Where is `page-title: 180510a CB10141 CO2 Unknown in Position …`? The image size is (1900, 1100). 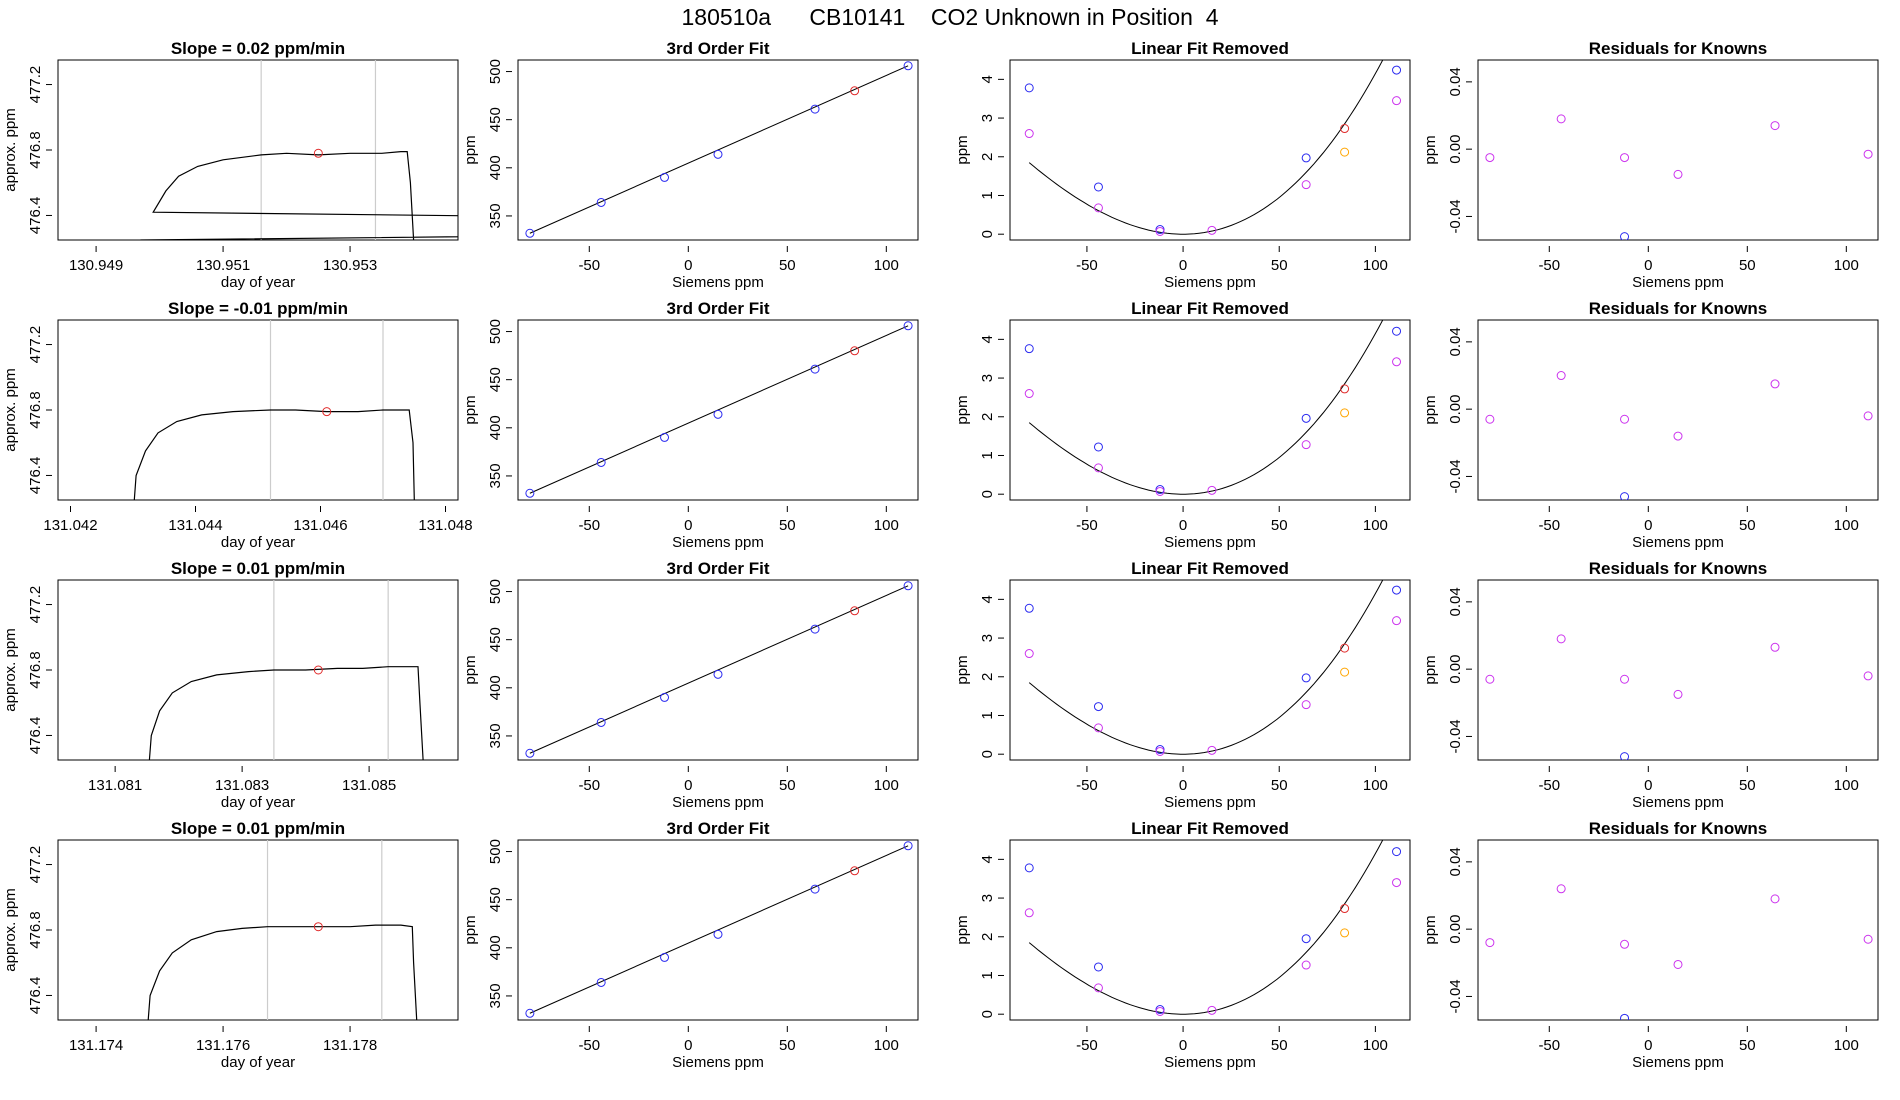
page-title: 180510a CB10141 CO2 Unknown in Position … is located at coordinates (950, 17).